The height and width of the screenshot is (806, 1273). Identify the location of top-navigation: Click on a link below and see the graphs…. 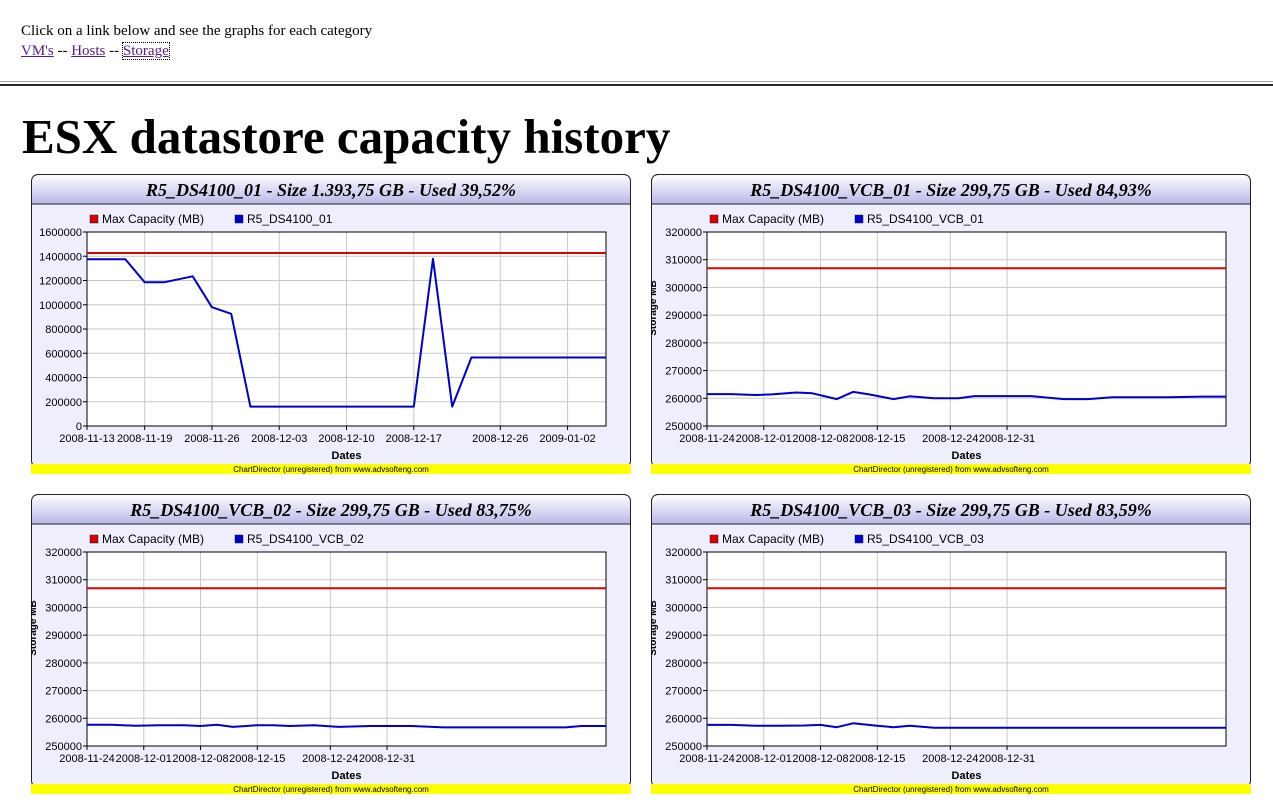
(636, 42).